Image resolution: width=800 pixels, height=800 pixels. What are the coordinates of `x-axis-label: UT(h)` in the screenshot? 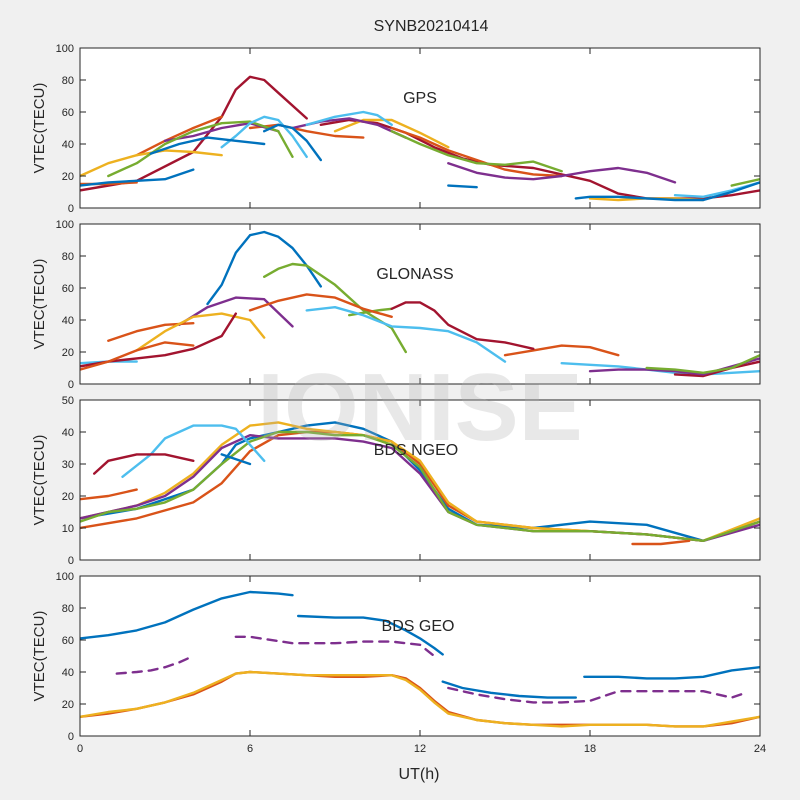 It's located at (419, 774).